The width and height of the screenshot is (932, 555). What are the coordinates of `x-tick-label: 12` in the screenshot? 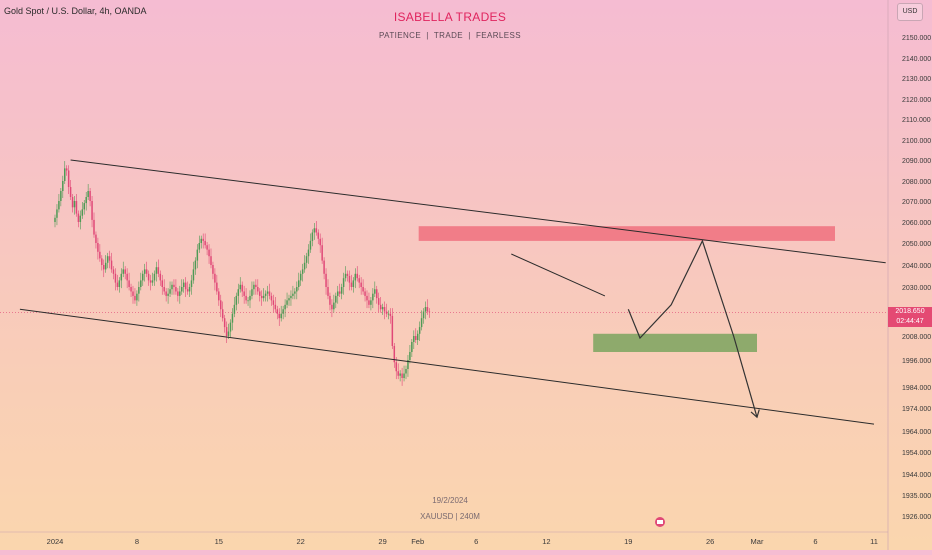 It's located at (546, 541).